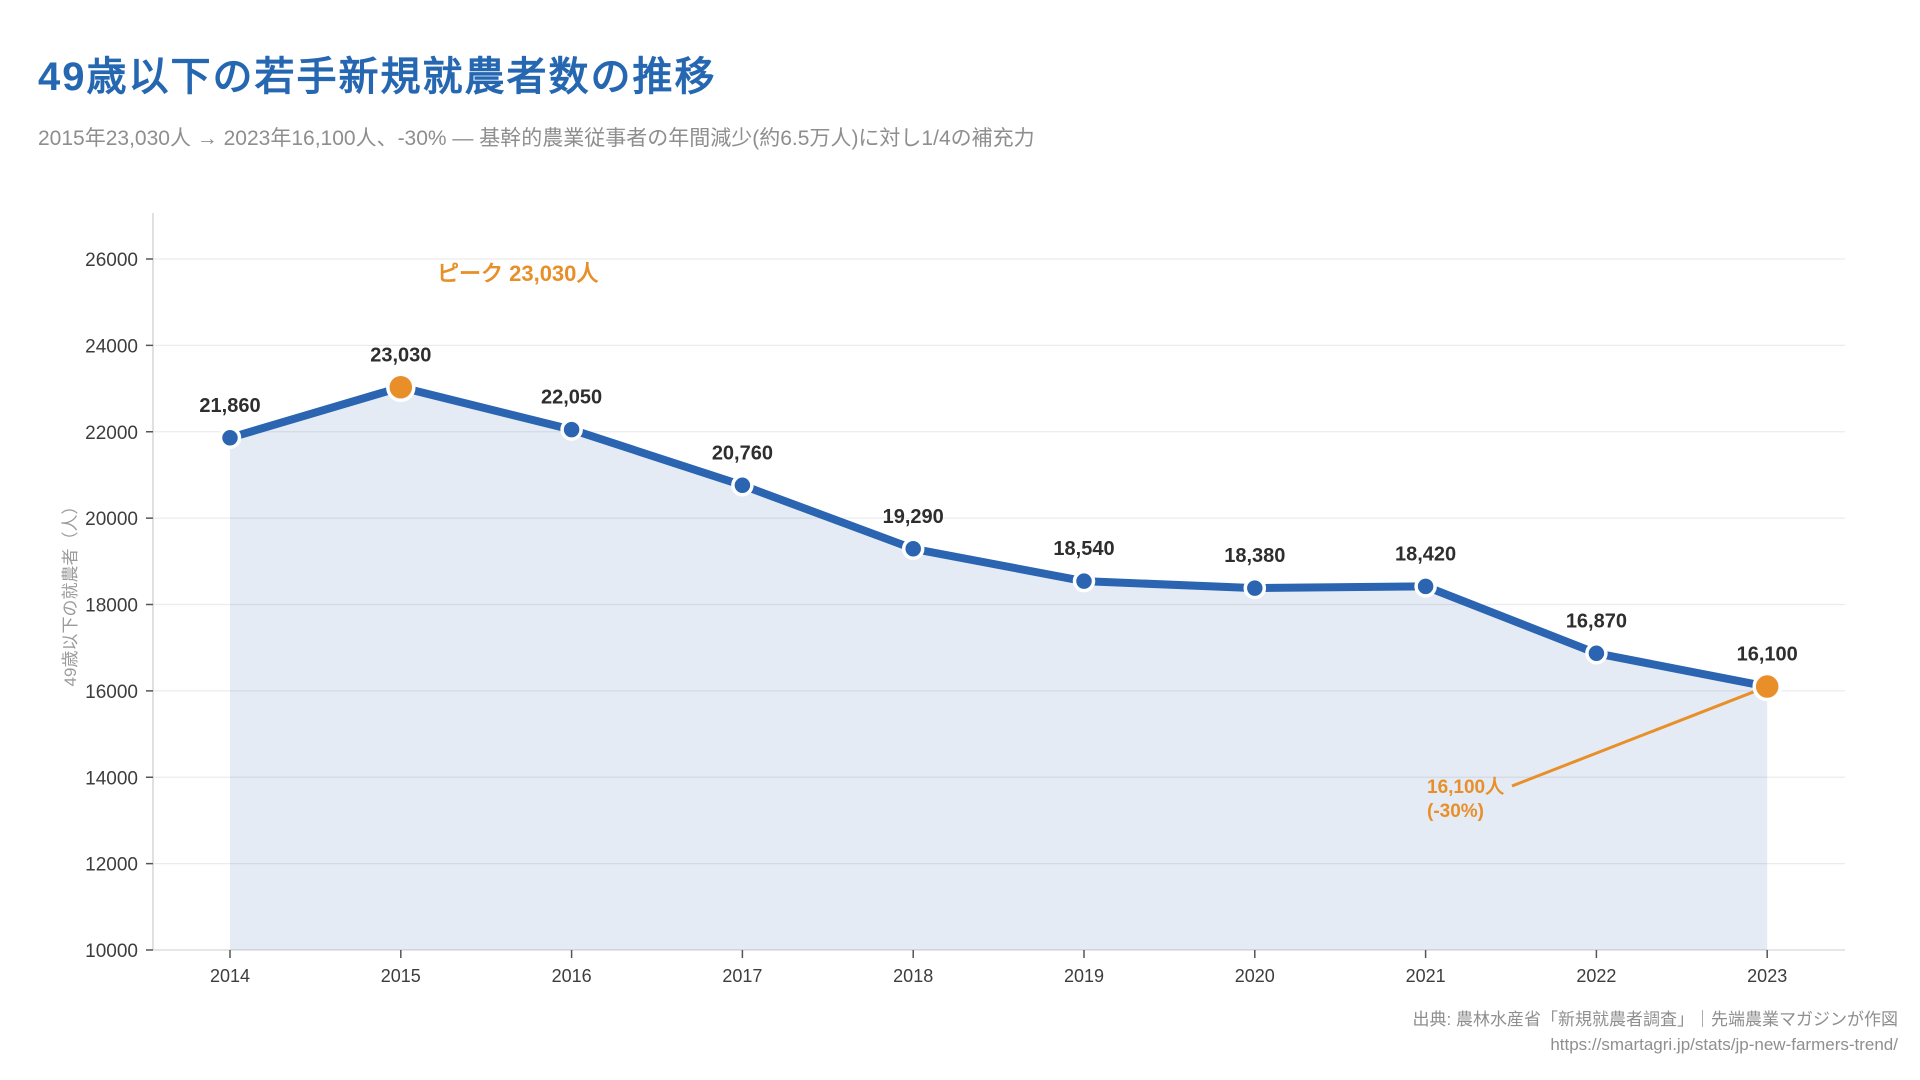 This screenshot has width=1920, height=1080. What do you see at coordinates (1639, 736) in the screenshot?
I see `annotation-connector-line` at bounding box center [1639, 736].